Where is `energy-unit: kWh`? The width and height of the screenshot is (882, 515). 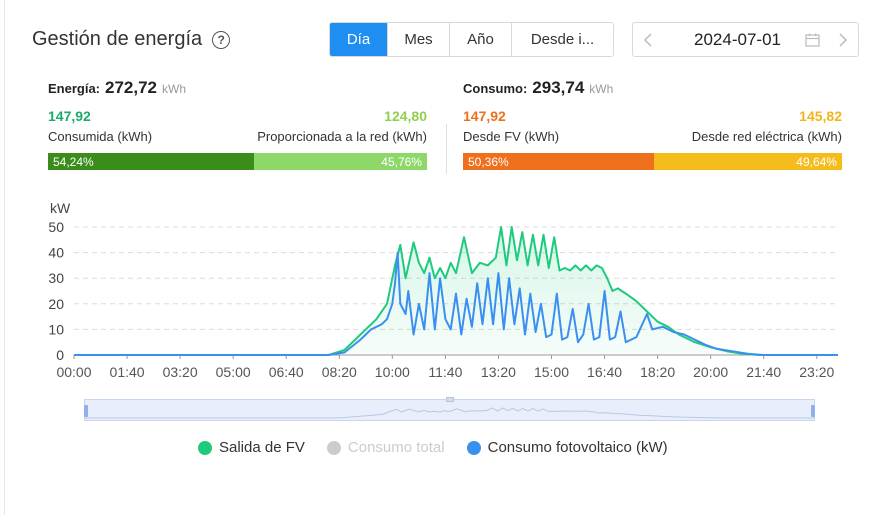
energy-unit: kWh is located at coordinates (174, 89).